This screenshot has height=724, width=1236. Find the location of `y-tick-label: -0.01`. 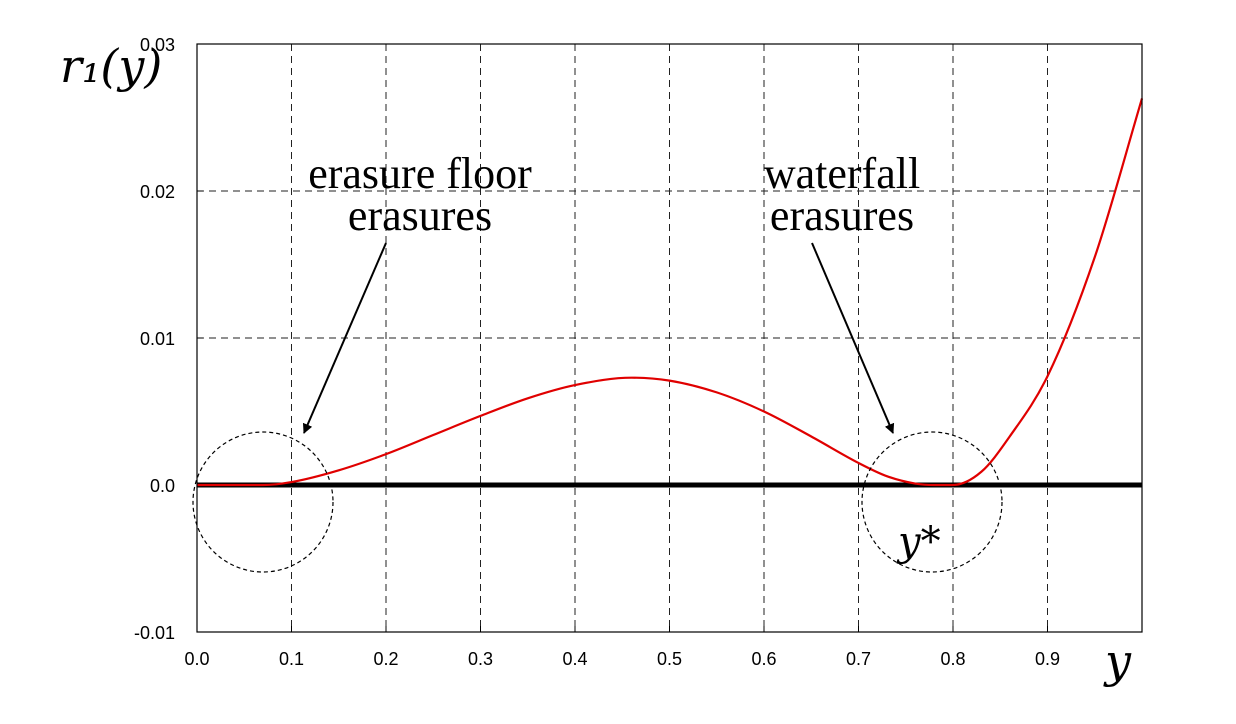

y-tick-label: -0.01 is located at coordinates (154, 633).